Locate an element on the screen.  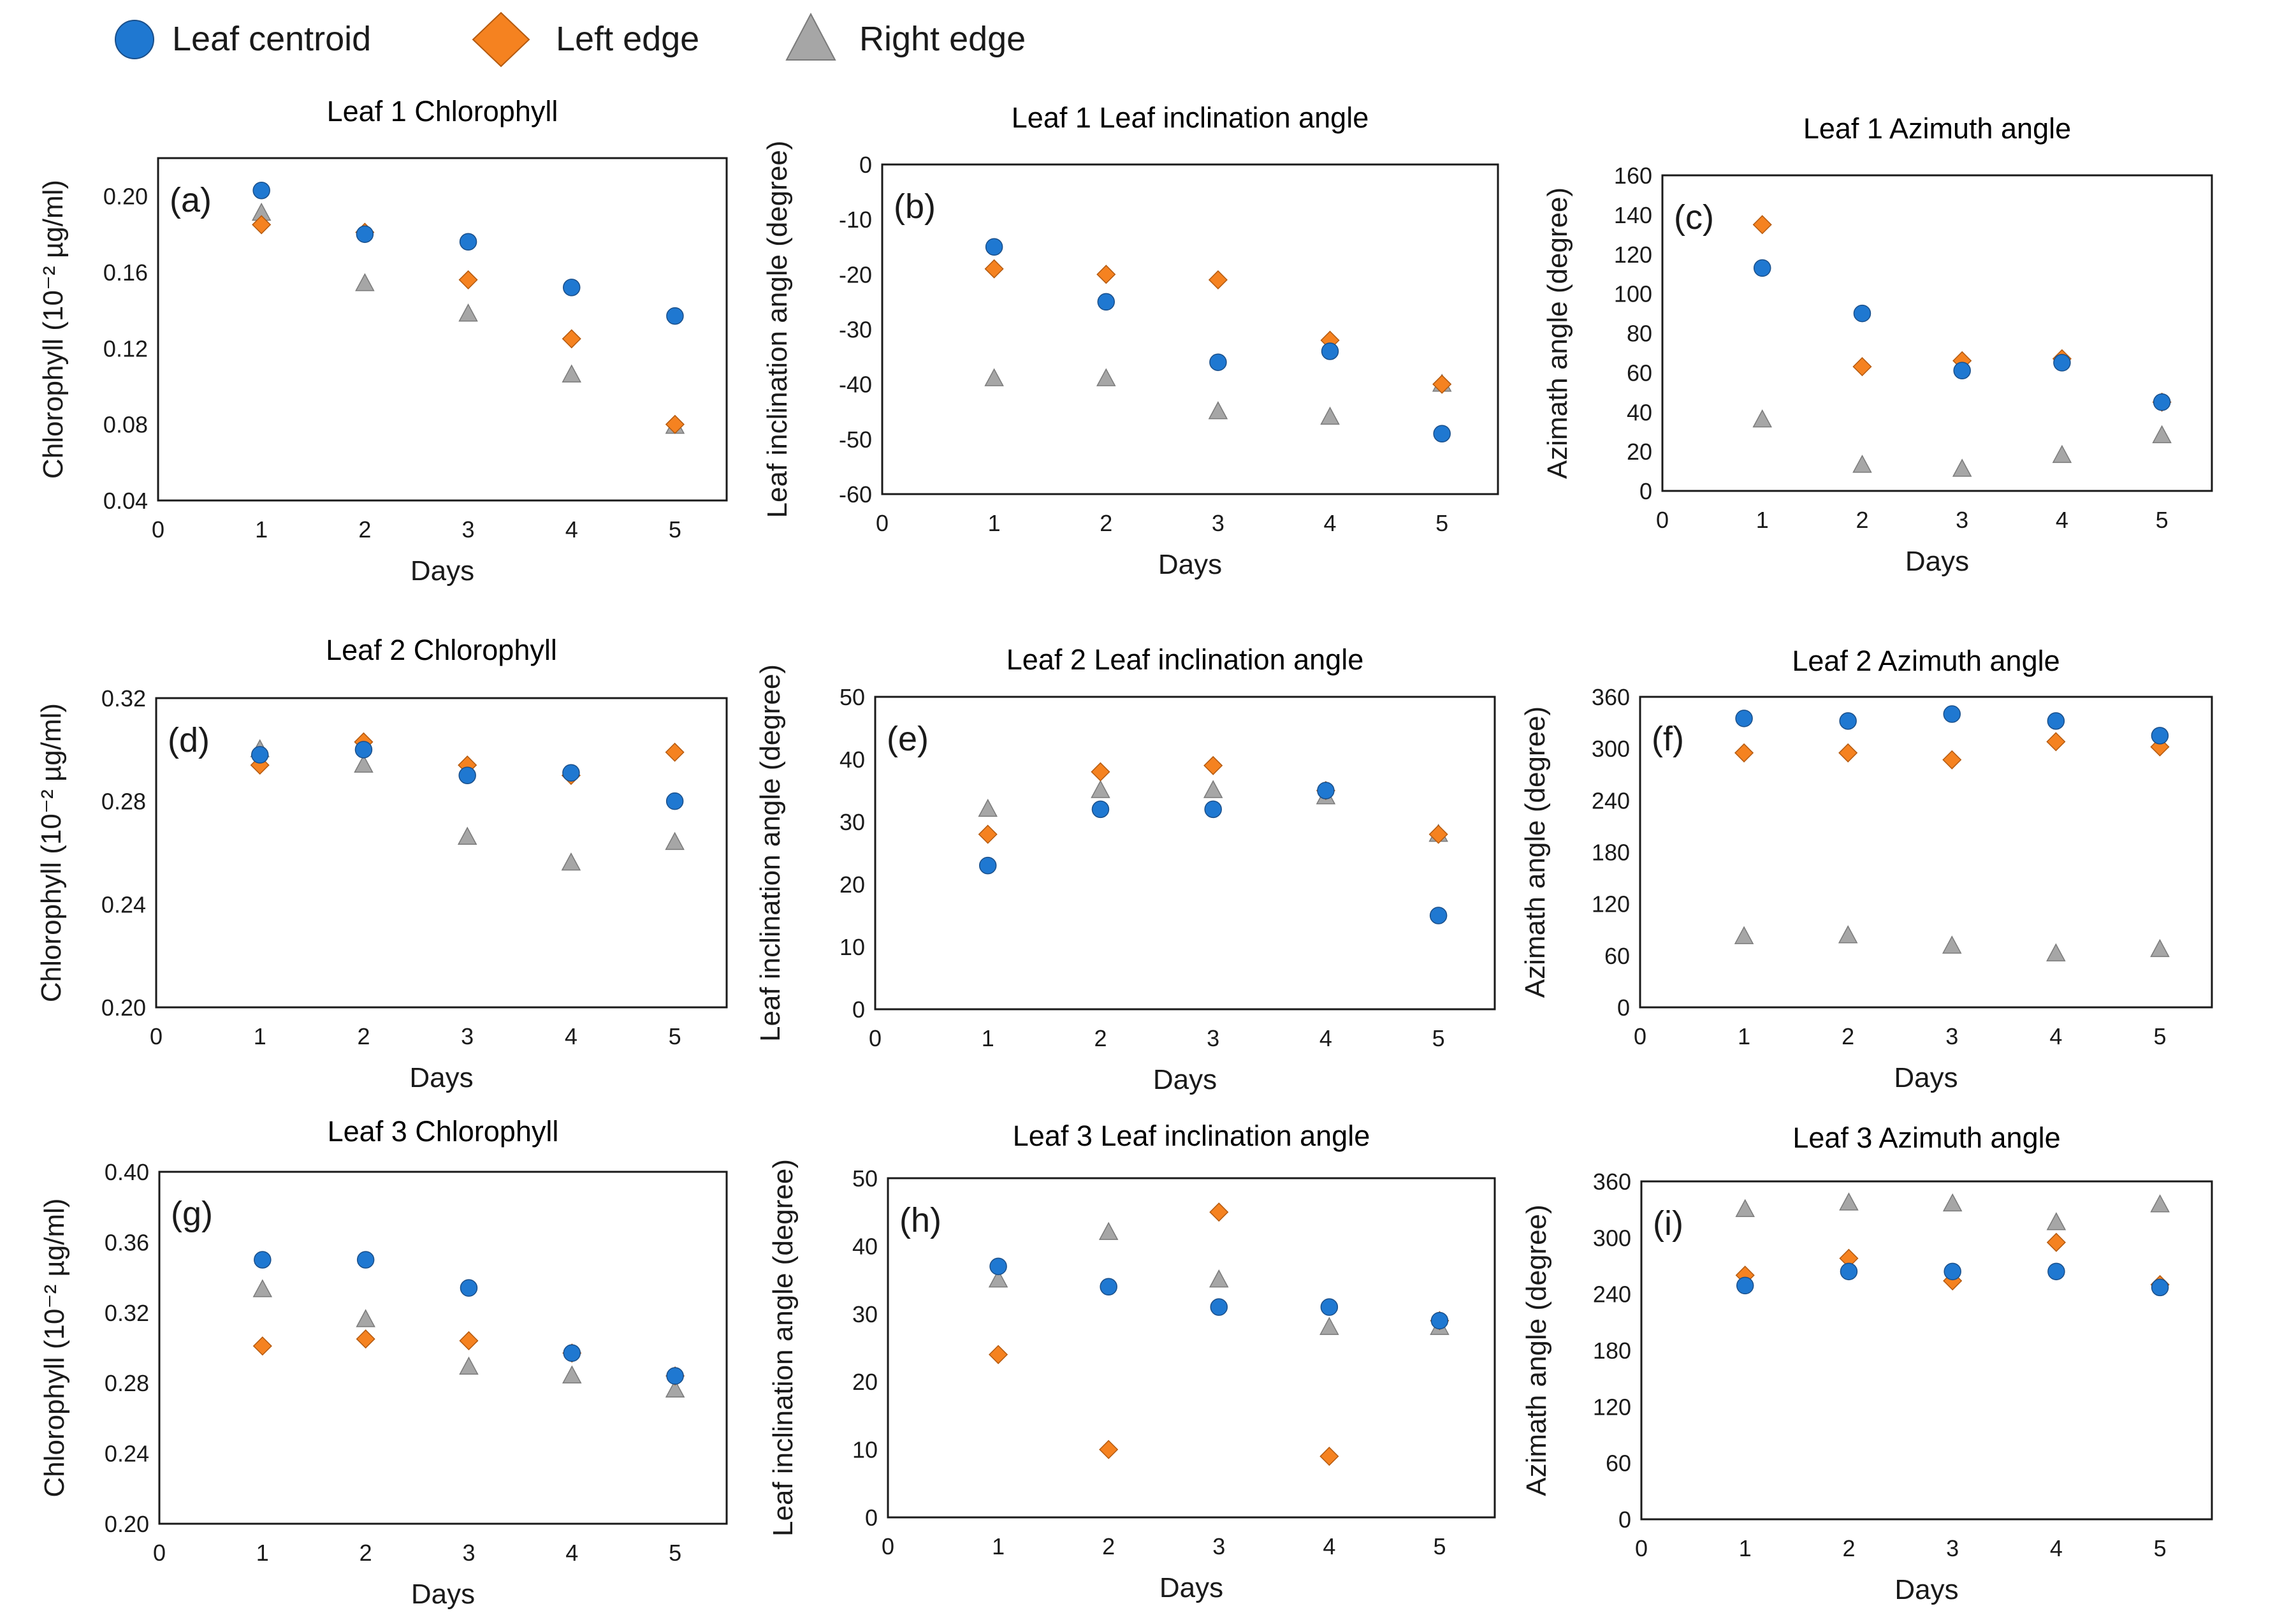
y-tick-label: 240 is located at coordinates (1611, 800).